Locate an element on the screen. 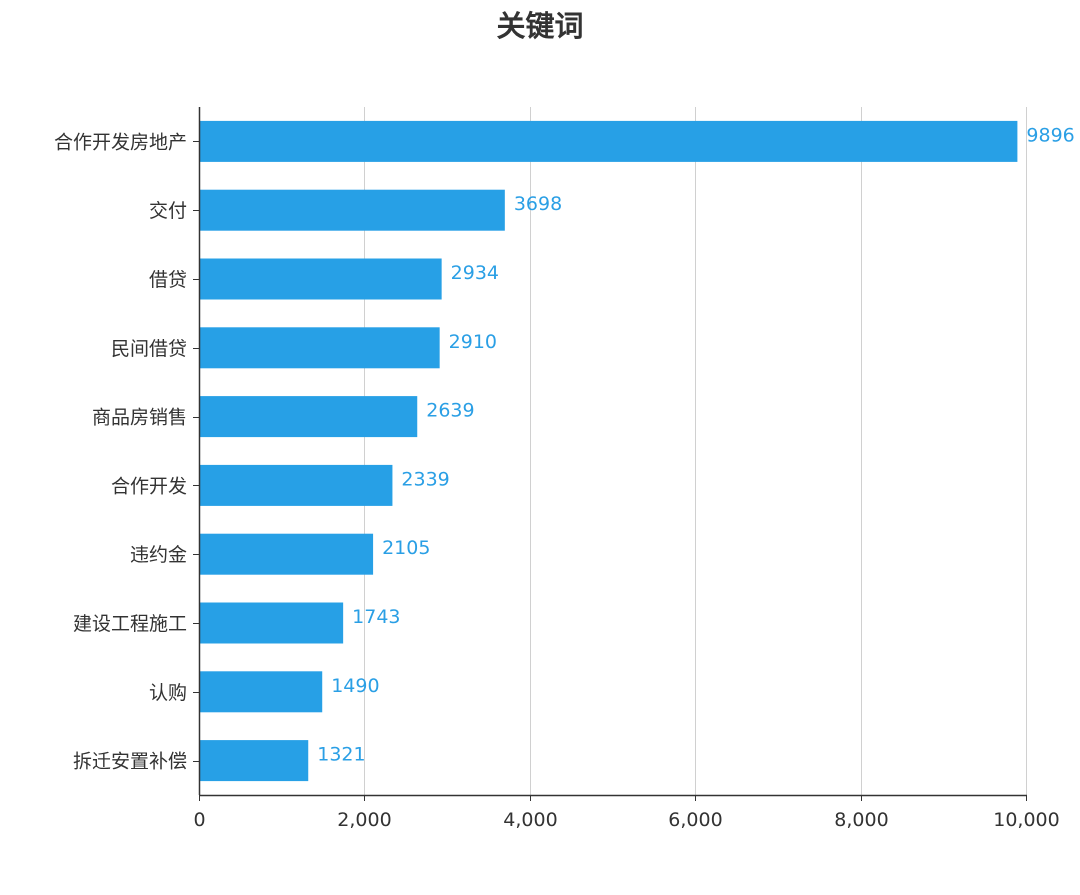  category-label: 商品房销售 is located at coordinates (139, 418).